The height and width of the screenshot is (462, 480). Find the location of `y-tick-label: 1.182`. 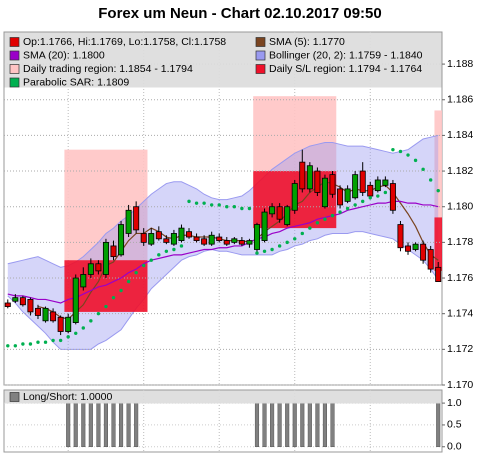

y-tick-label: 1.182 is located at coordinates (460, 171).